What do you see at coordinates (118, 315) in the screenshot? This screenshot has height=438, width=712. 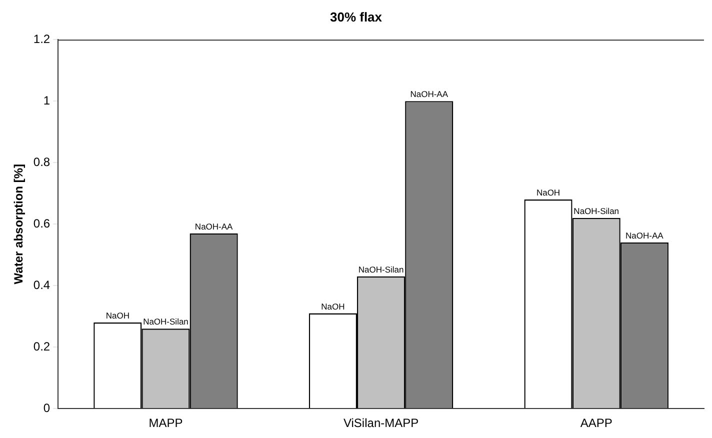 I see `series-label: NaOH` at bounding box center [118, 315].